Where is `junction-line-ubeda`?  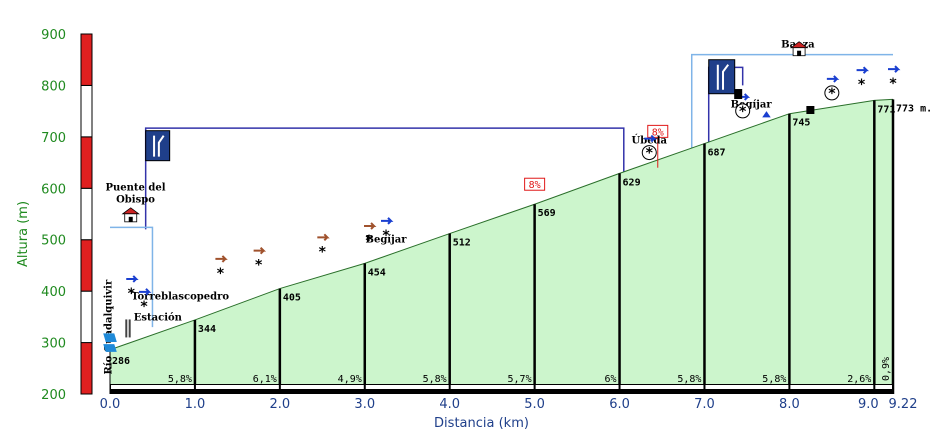
junction-line-ubeda is located at coordinates (384, 178).